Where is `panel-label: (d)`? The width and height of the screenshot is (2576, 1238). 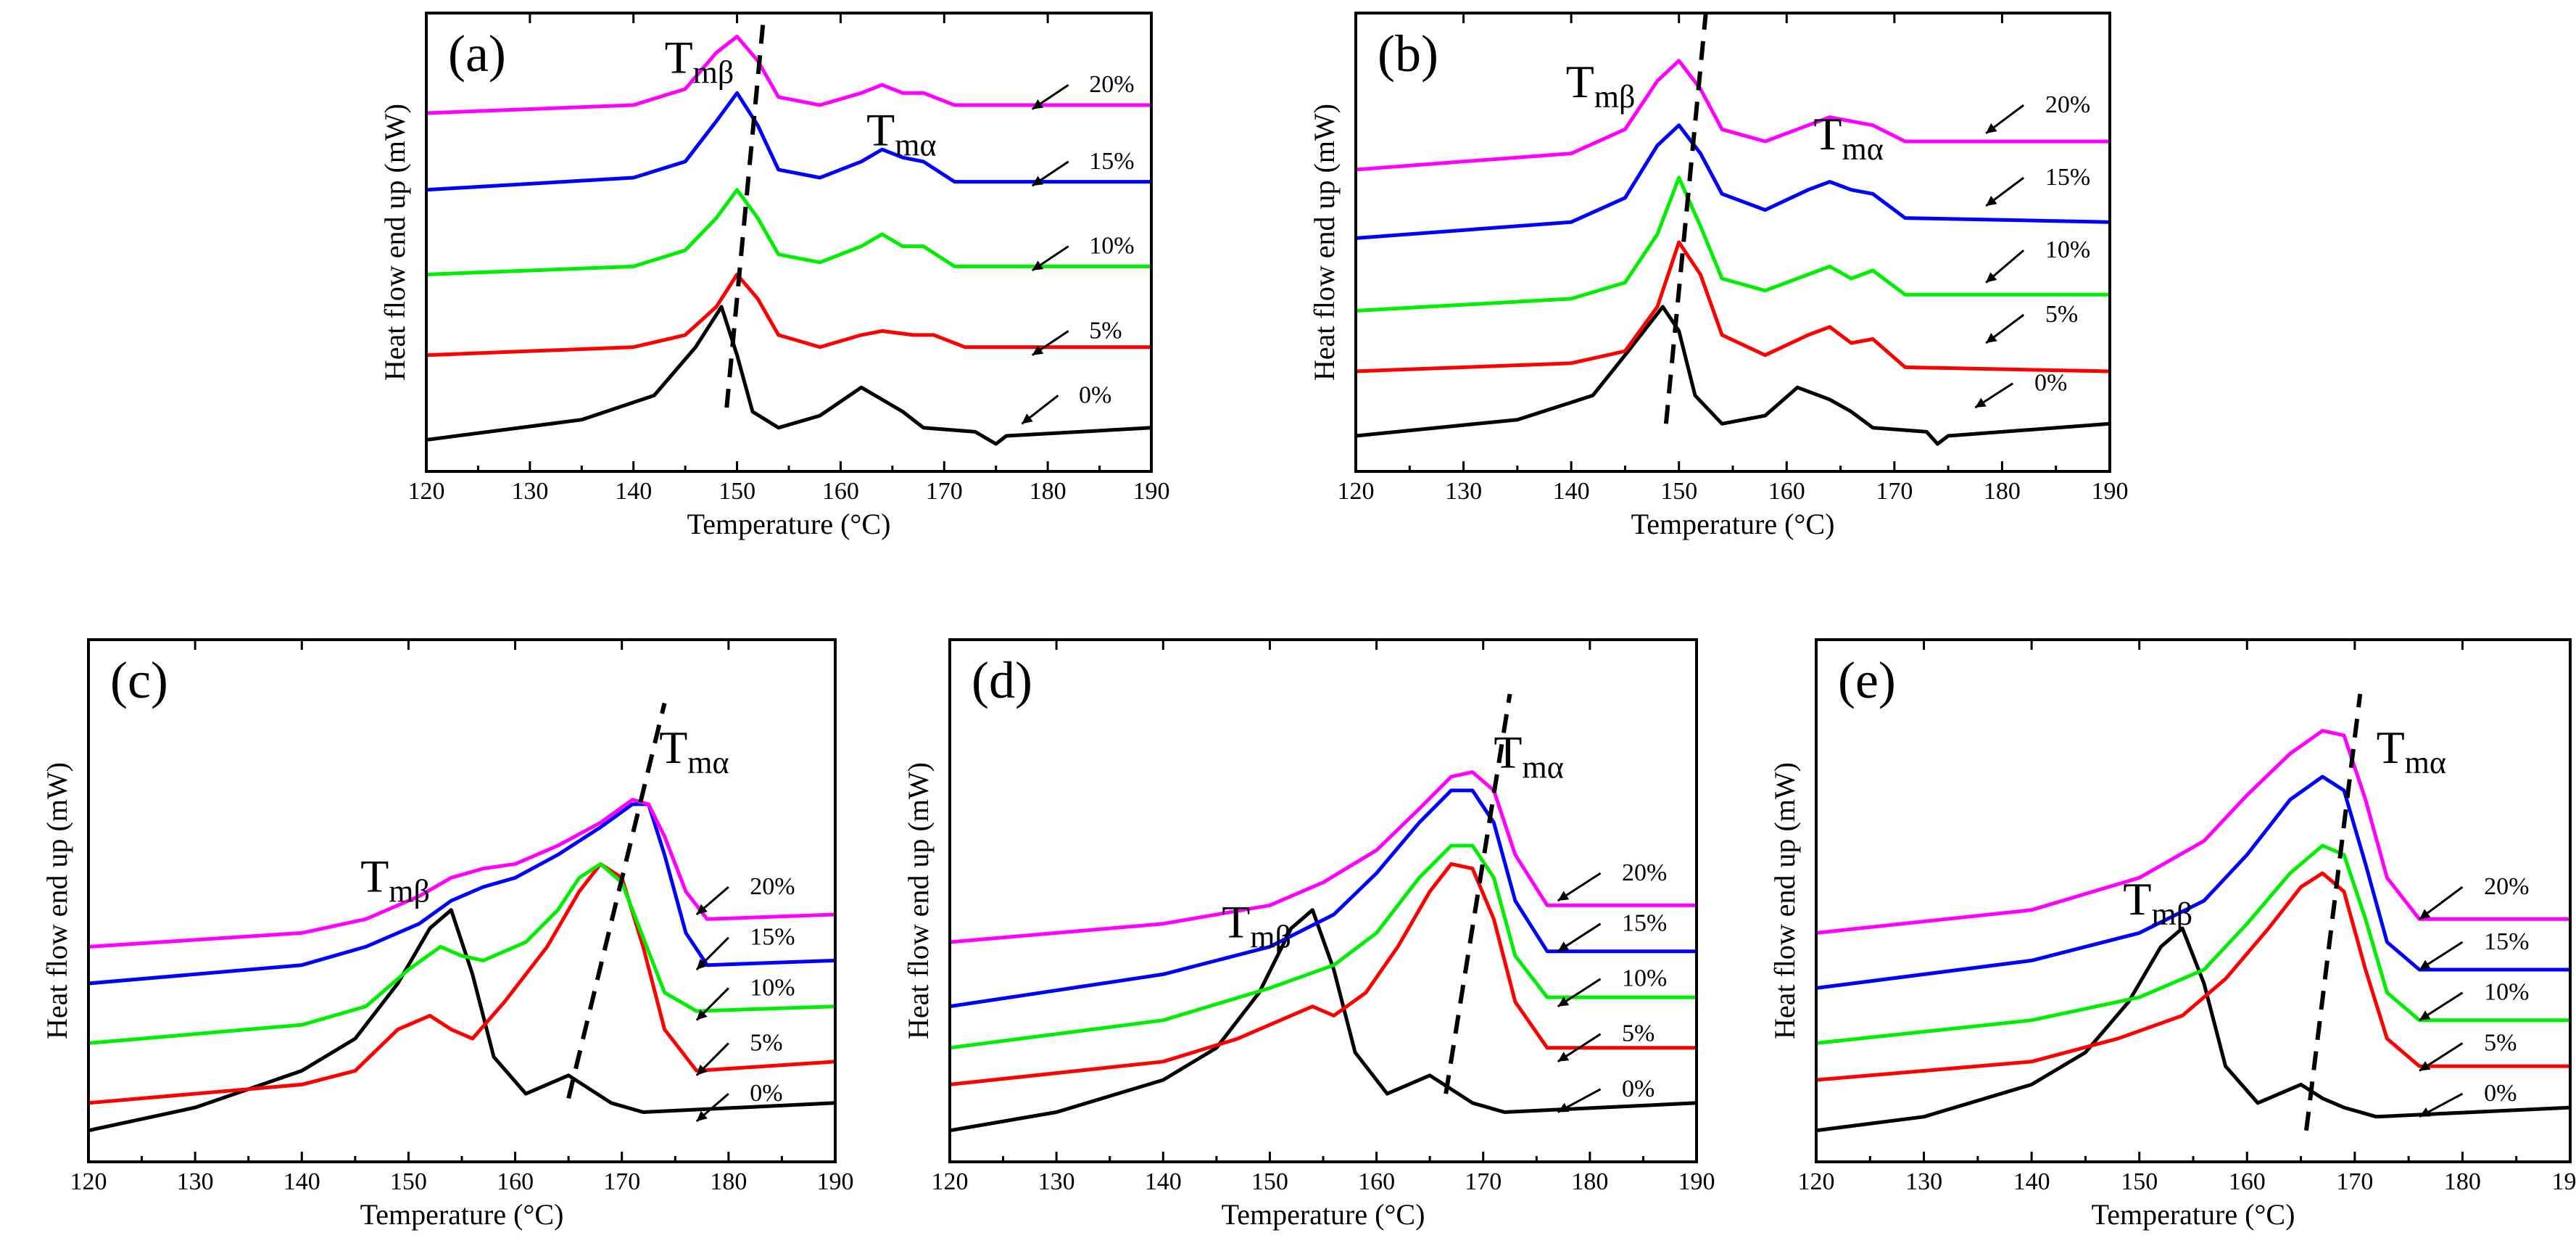 panel-label: (d) is located at coordinates (1002, 680).